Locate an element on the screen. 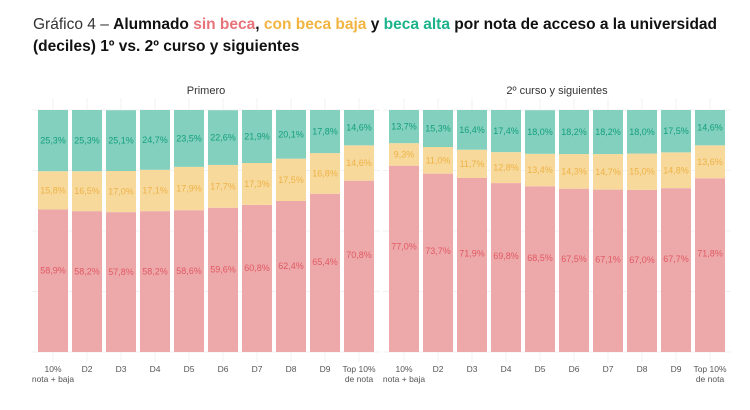  data-label-beca-baja: 17,7% is located at coordinates (223, 186).